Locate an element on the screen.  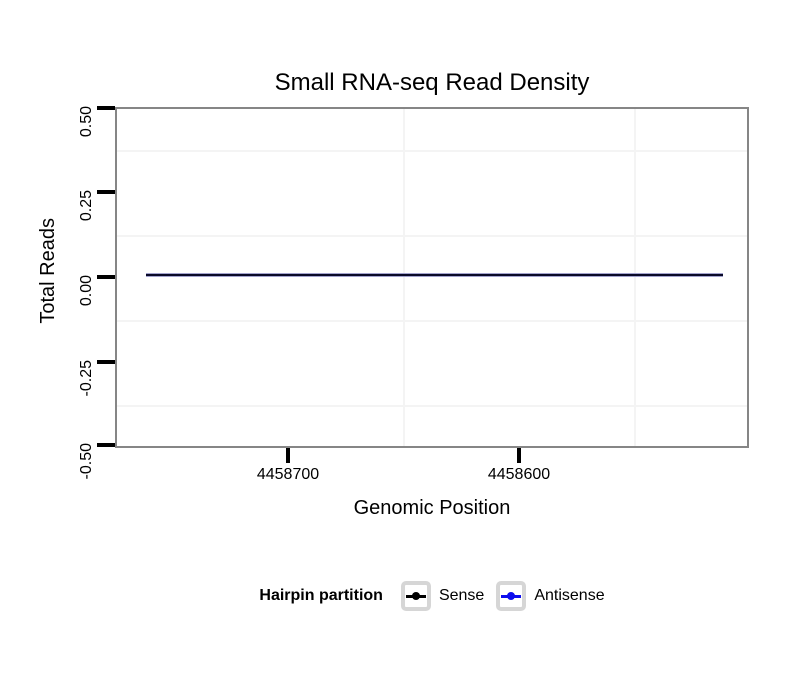
legend-item-sense: Sense is located at coordinates (442, 596).